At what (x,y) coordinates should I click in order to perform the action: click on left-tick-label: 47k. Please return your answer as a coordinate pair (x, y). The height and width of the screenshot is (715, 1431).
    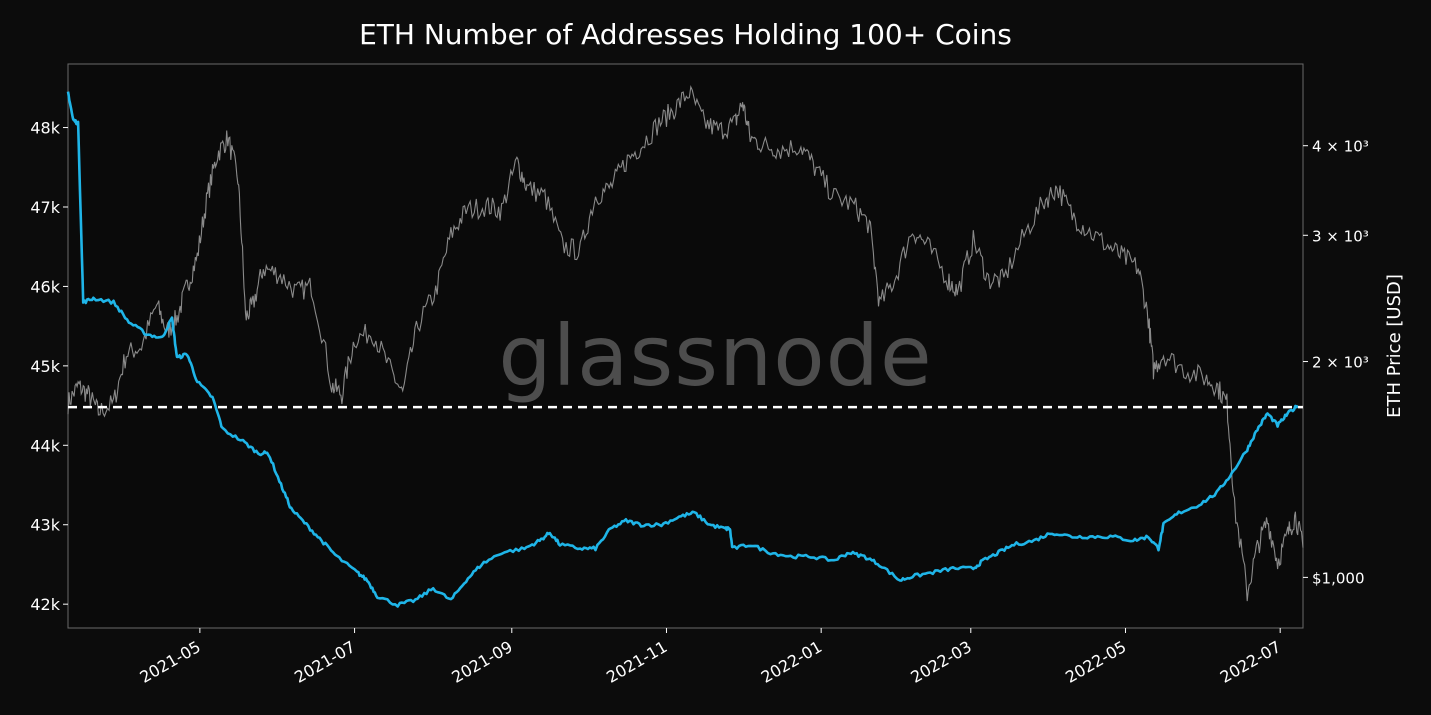
    Looking at the image, I should click on (45, 207).